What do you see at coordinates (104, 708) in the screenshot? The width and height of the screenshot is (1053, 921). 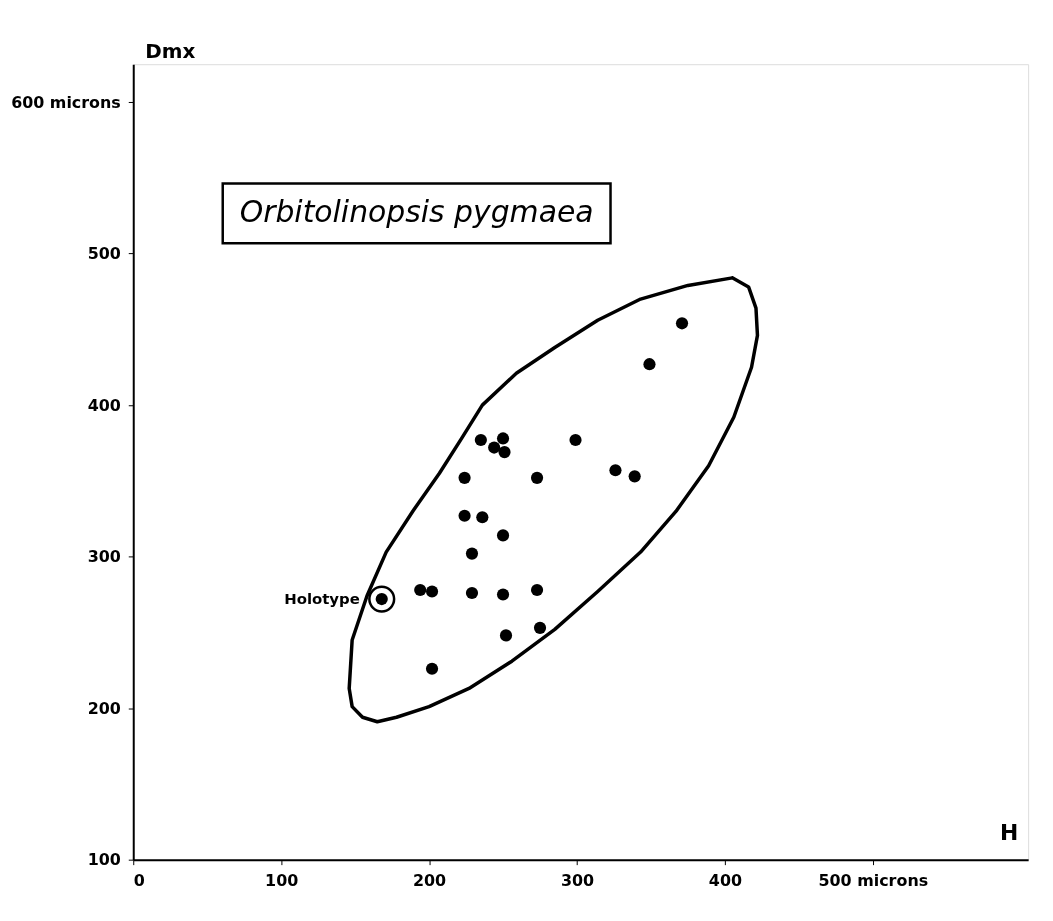 I see `y-tick-label: 200` at bounding box center [104, 708].